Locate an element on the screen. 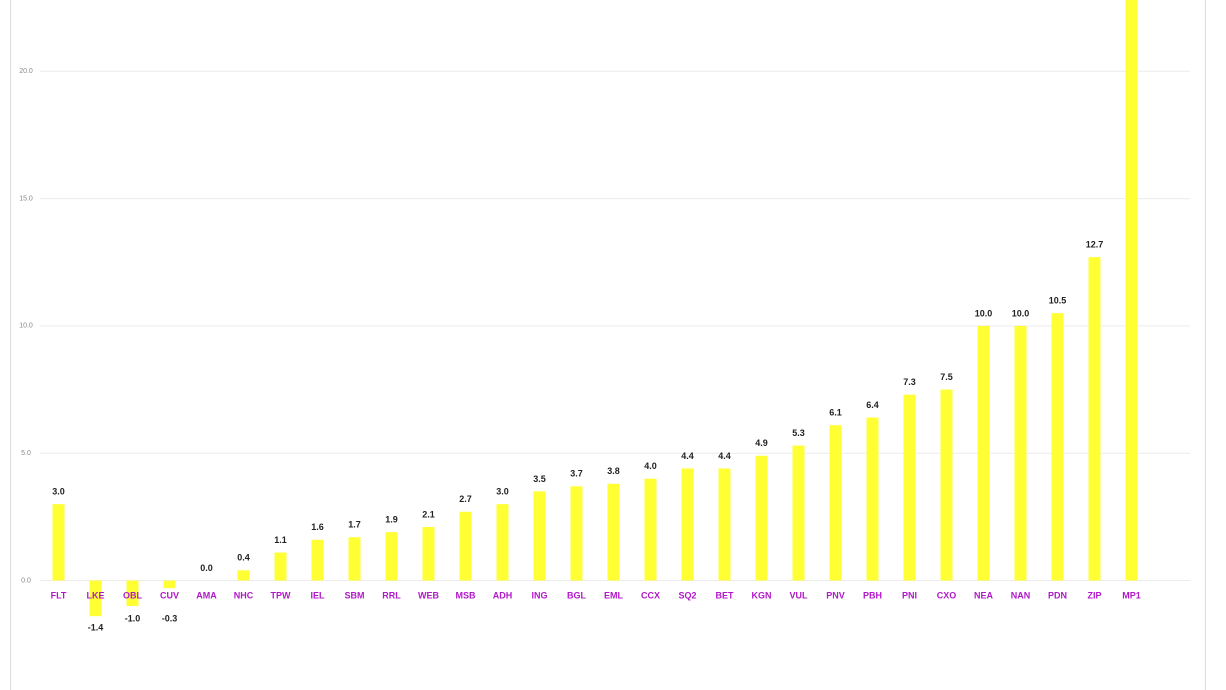  y-tick-label: 15.0 is located at coordinates (26, 198).